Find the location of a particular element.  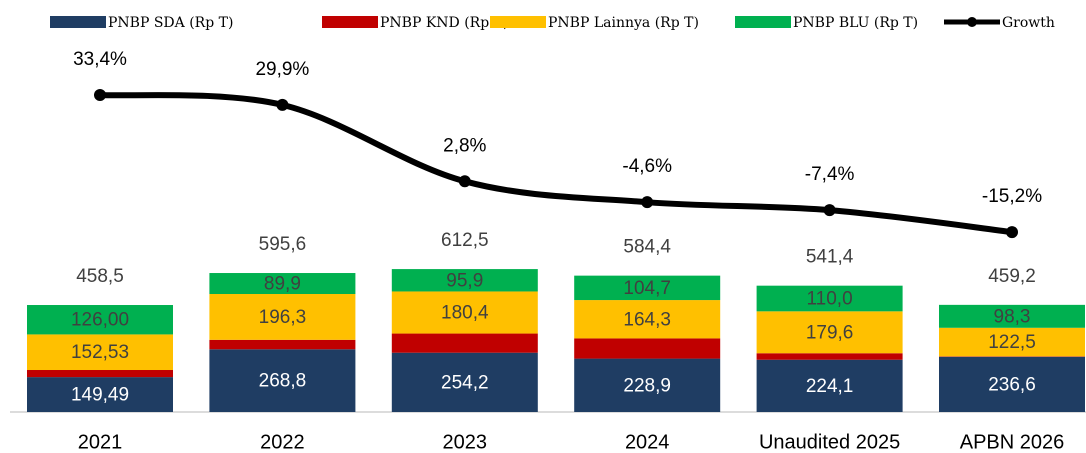

data-label: 179,6 is located at coordinates (830, 332).